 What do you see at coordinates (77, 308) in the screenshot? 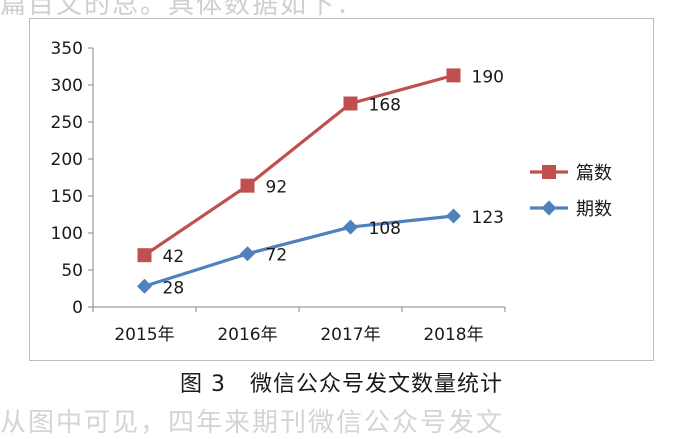
I see `y-tick-label: 0` at bounding box center [77, 308].